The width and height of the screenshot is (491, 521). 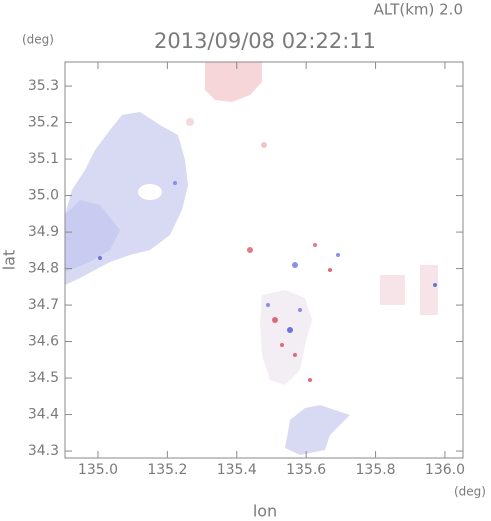 I want to click on chart-title: 2013/09/08 02:22:11, so click(x=265, y=41).